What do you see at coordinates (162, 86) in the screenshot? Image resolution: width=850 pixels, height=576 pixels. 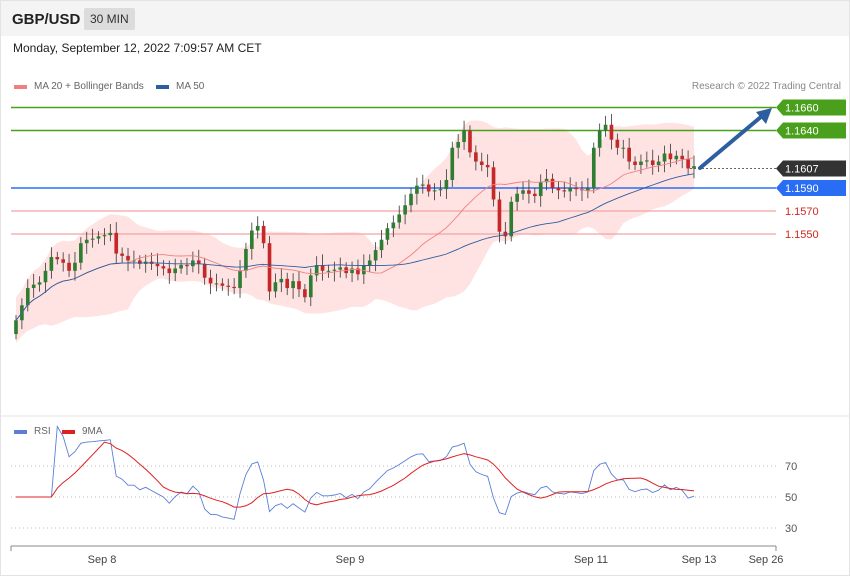 I see `legend-ma50-swatch` at bounding box center [162, 86].